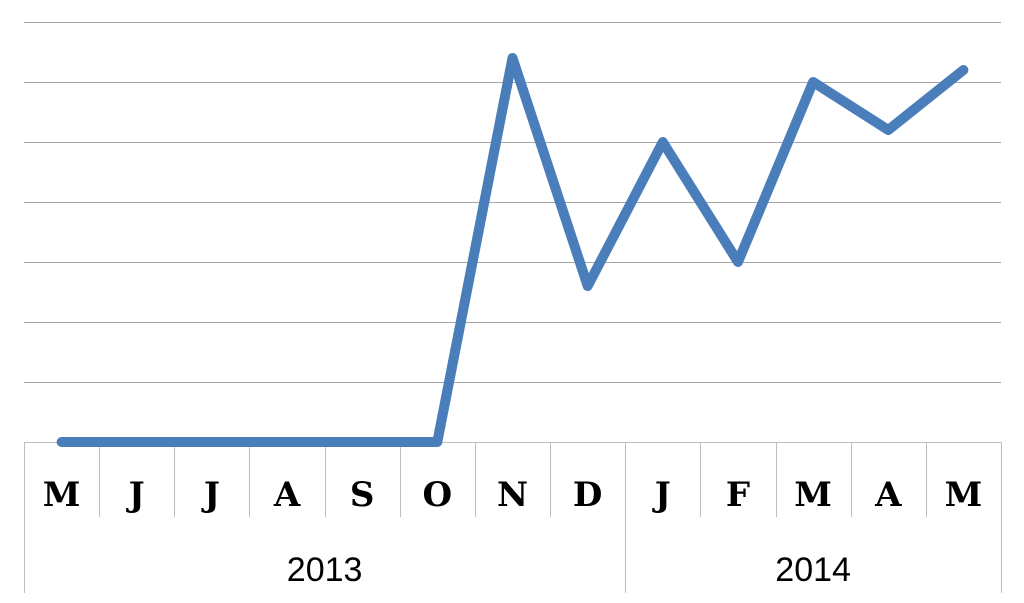  Describe the element at coordinates (813, 570) in the screenshot. I see `year-group-label: 2014` at that location.